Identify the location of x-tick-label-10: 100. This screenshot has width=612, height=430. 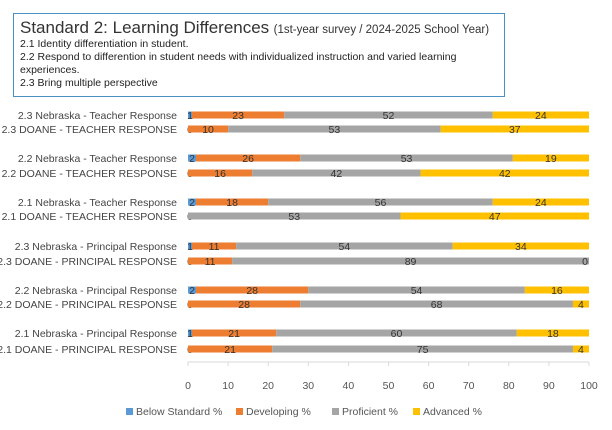
(589, 386).